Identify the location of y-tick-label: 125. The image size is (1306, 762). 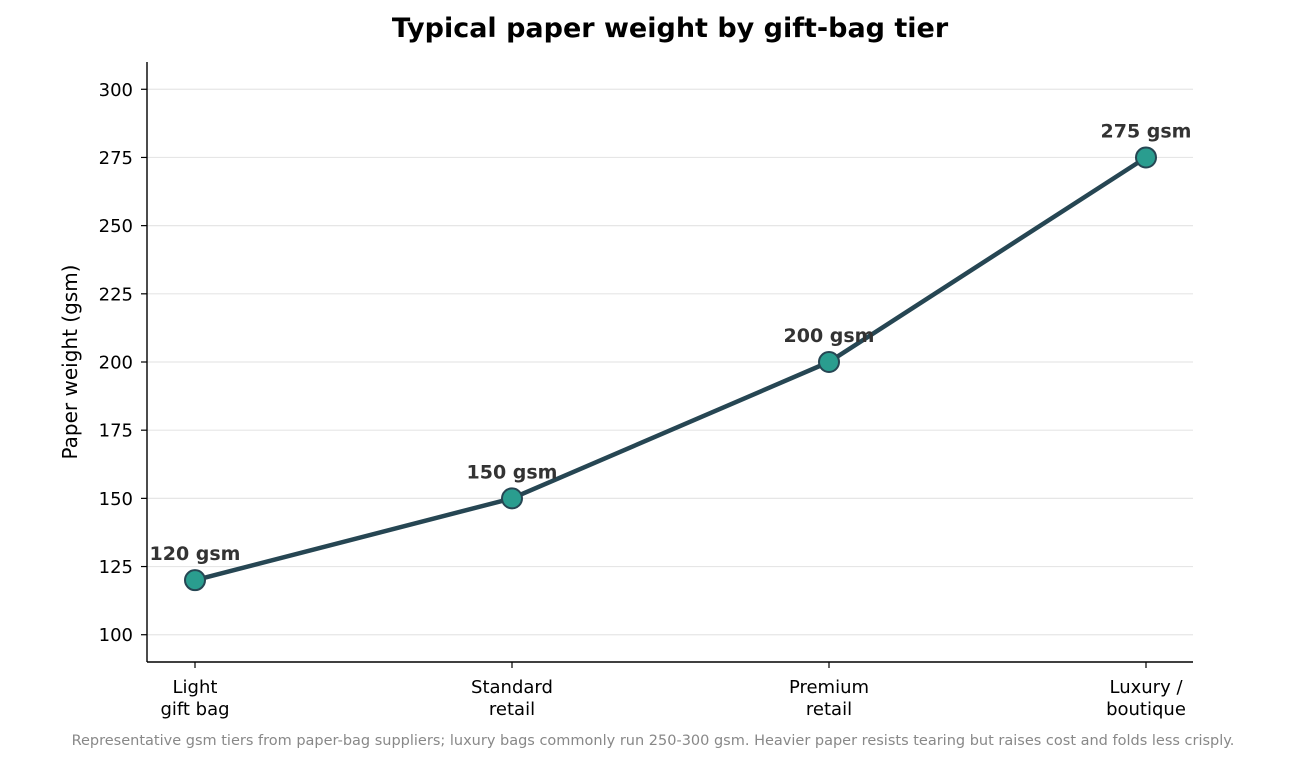
(116, 567).